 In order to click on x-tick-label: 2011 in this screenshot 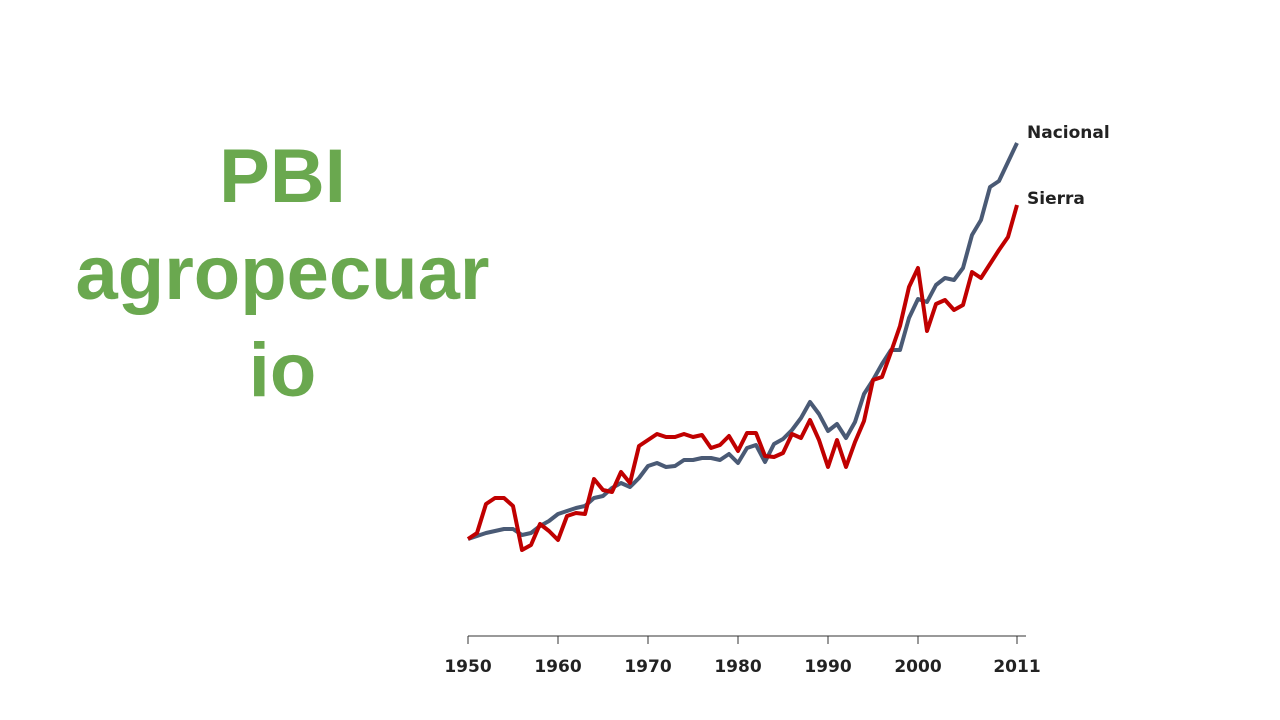, I will do `click(1016, 667)`.